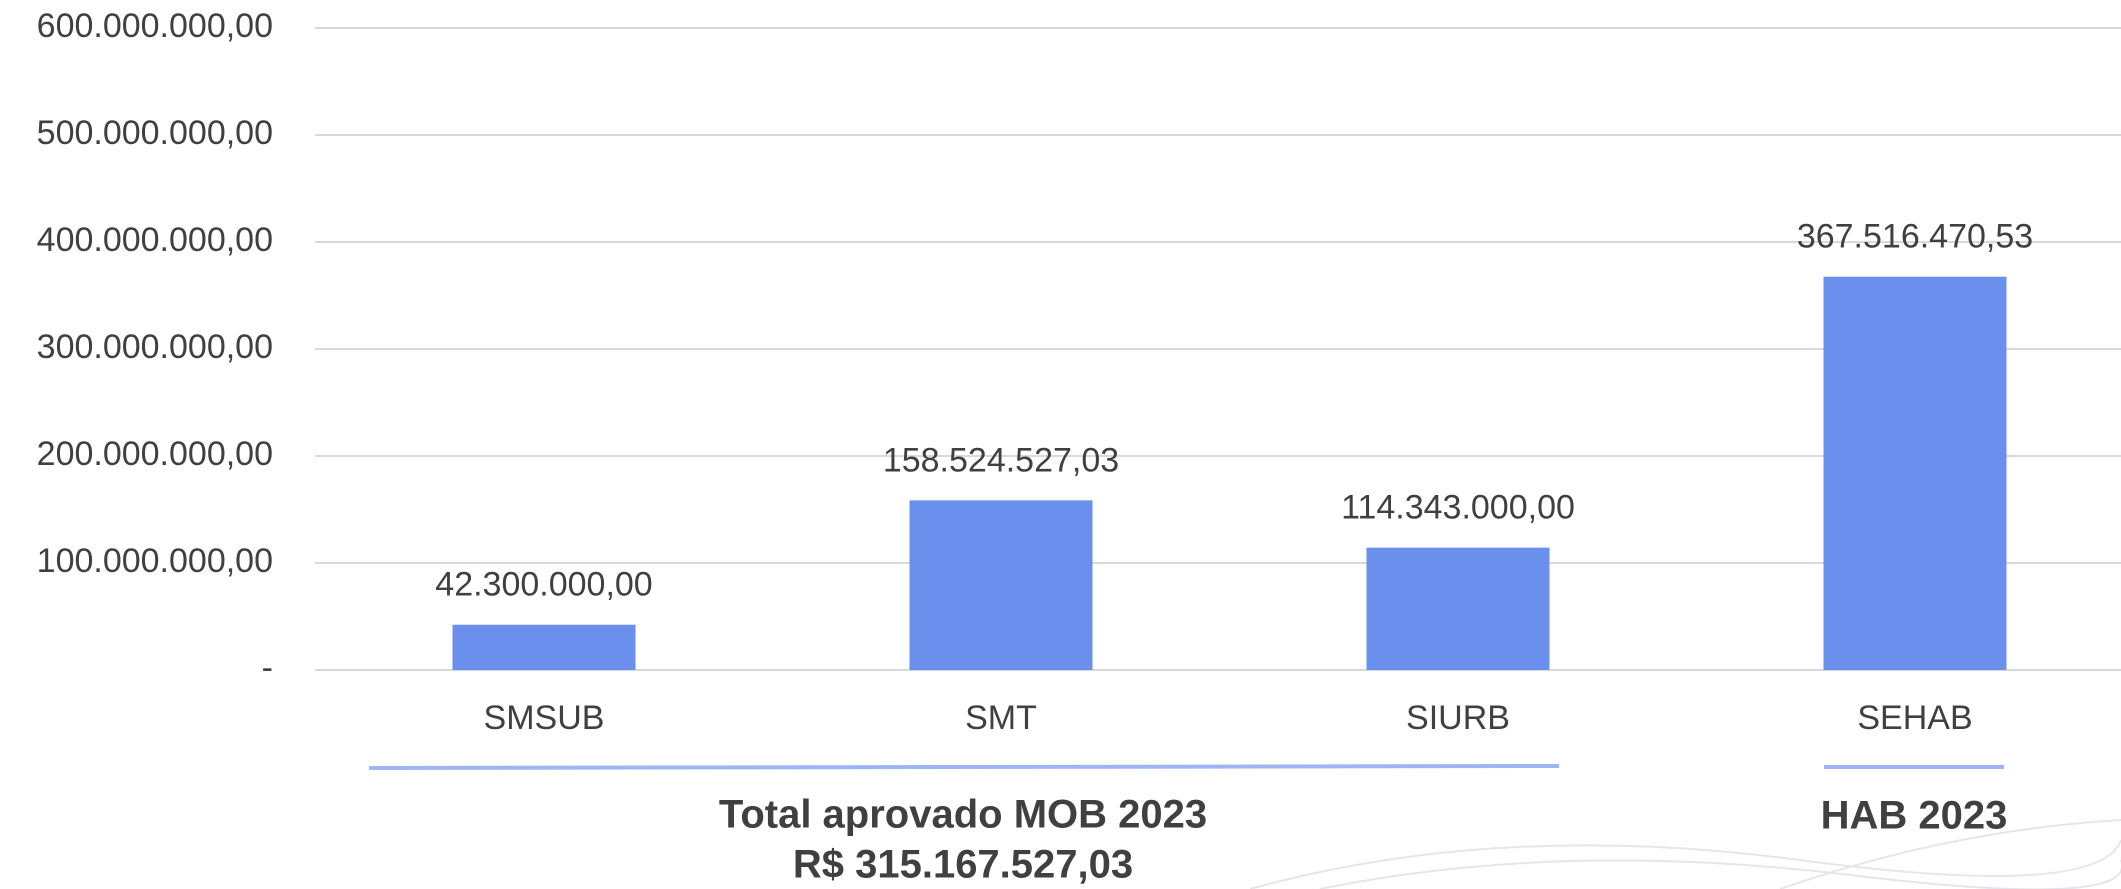 The image size is (2121, 889). I want to click on y-tick-label: -, so click(267, 668).